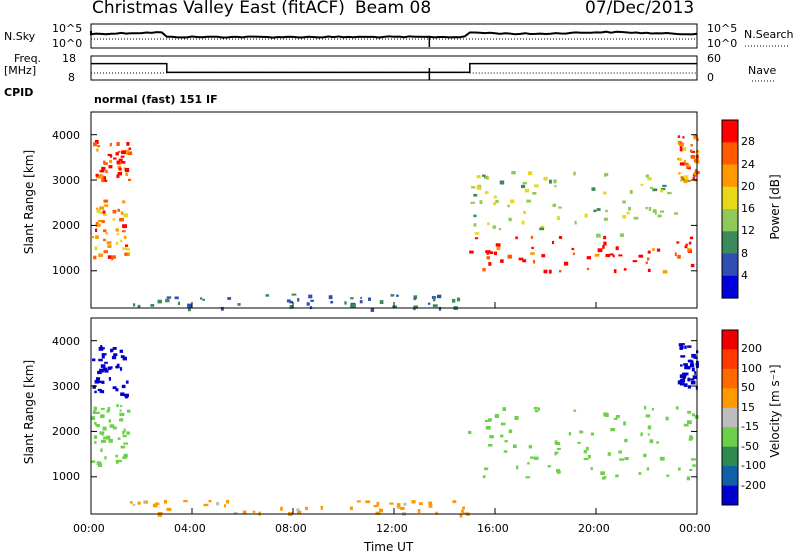  Describe the element at coordinates (20, 36) in the screenshot. I see `nsky-label: N.Sky` at that location.